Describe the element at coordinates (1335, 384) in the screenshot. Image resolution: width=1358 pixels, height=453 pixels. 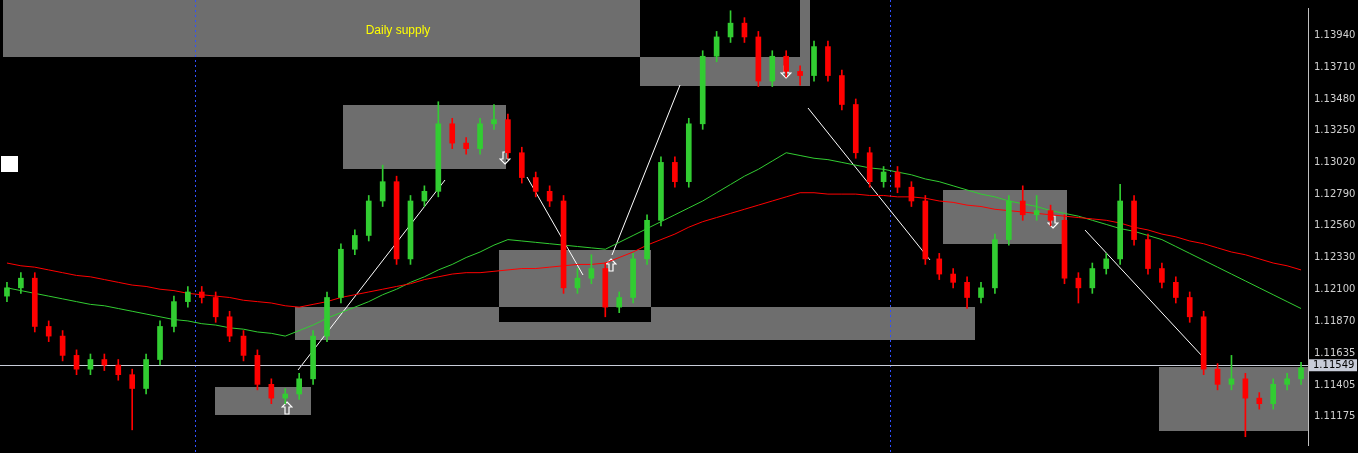
I see `y-tick-label: 1.11405` at that location.